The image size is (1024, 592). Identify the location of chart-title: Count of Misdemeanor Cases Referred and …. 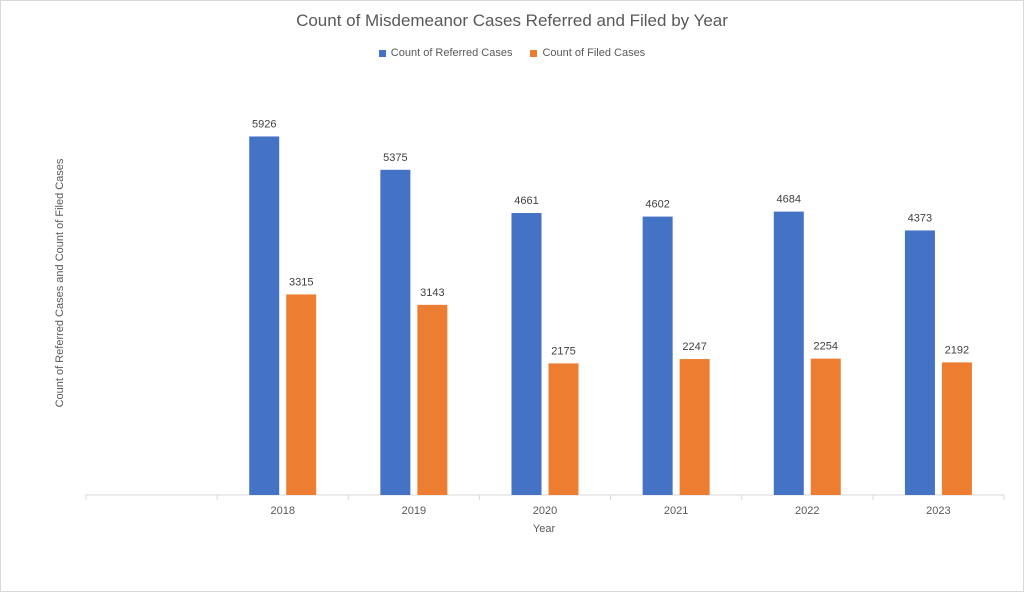
(512, 20).